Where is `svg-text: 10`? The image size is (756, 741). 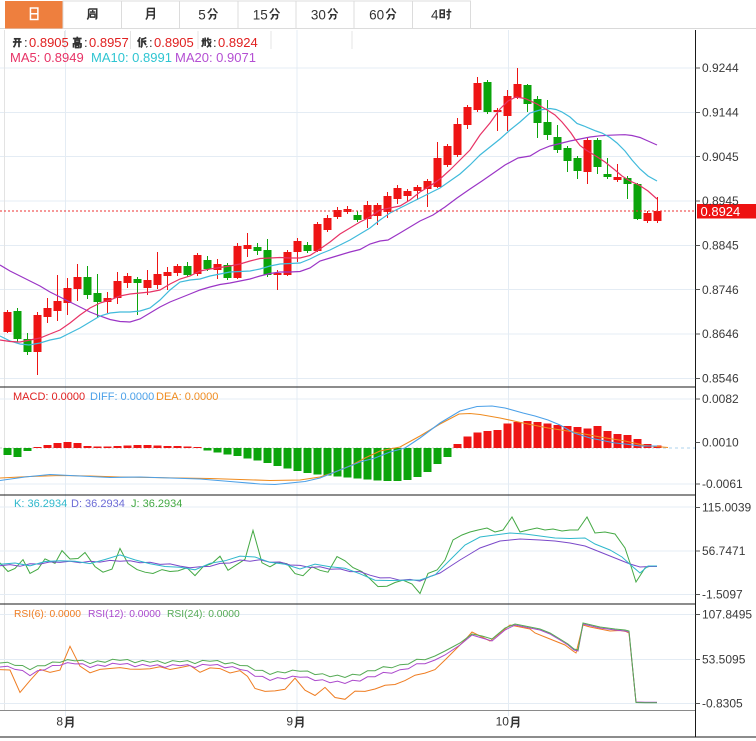
svg-text: 10 is located at coordinates (503, 722).